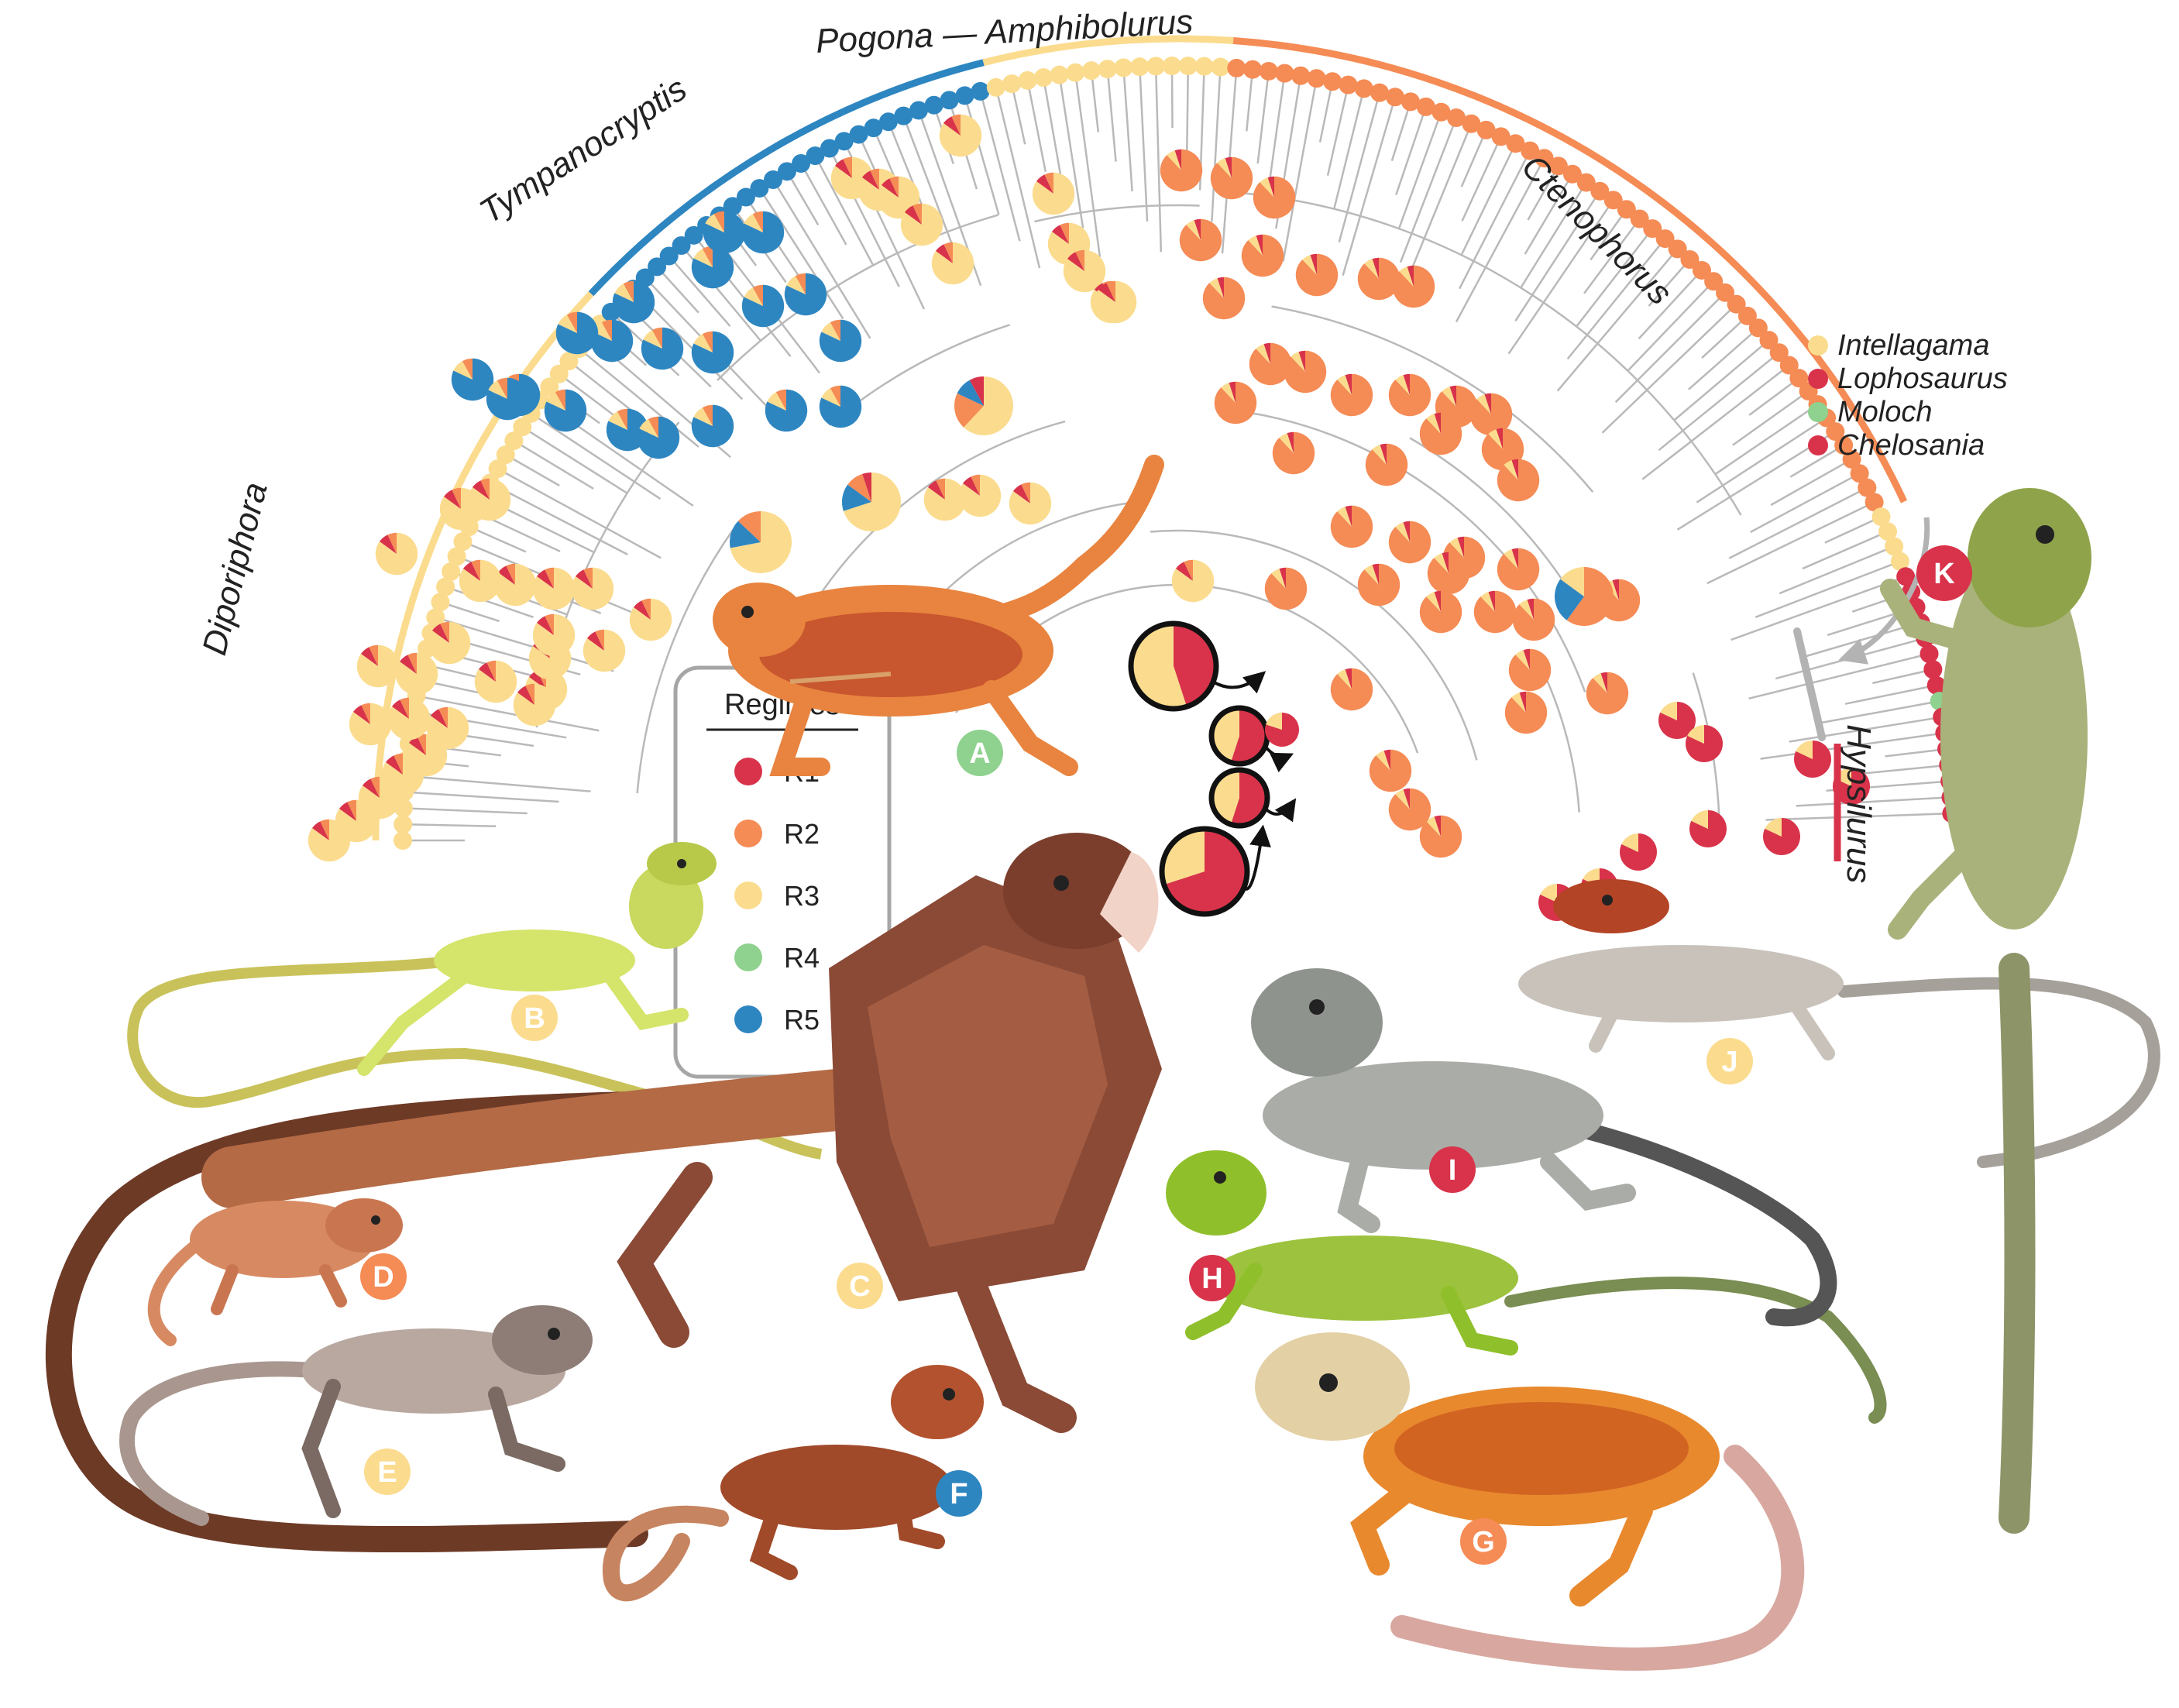 This screenshot has width=2179, height=1708. I want to click on genus-label-moloch: Moloch, so click(1885, 412).